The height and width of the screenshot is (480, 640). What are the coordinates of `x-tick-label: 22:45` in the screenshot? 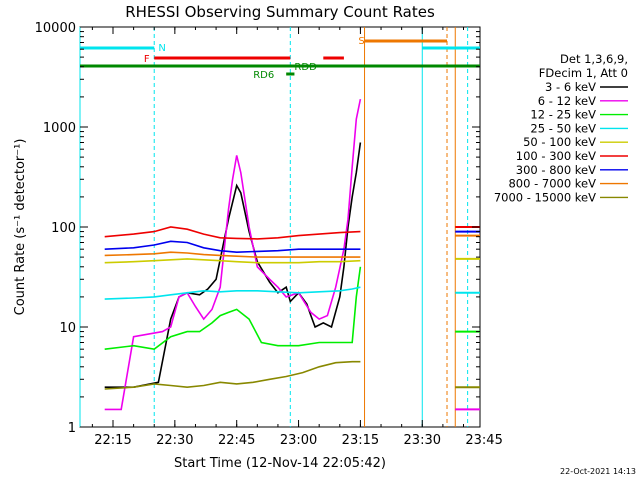 It's located at (236, 440).